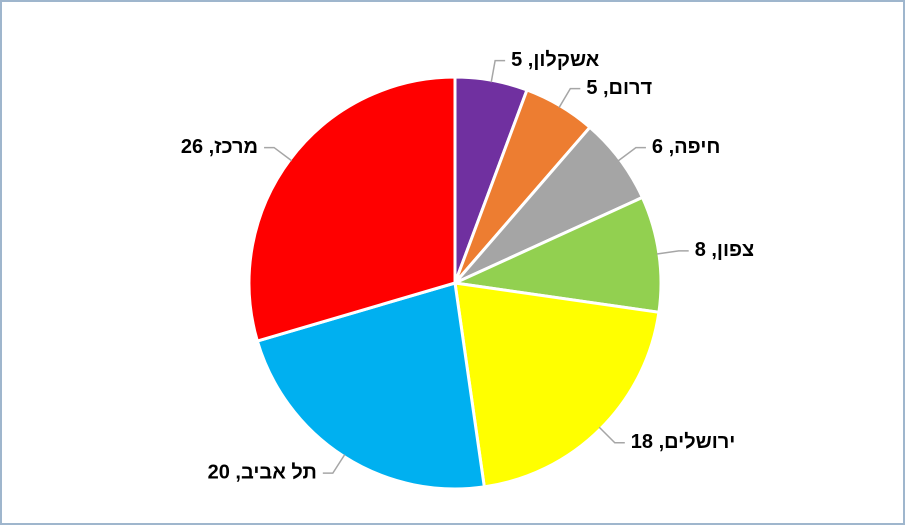 The height and width of the screenshot is (526, 906). What do you see at coordinates (683, 442) in the screenshot?
I see `data-label: ירושלים, 18` at bounding box center [683, 442].